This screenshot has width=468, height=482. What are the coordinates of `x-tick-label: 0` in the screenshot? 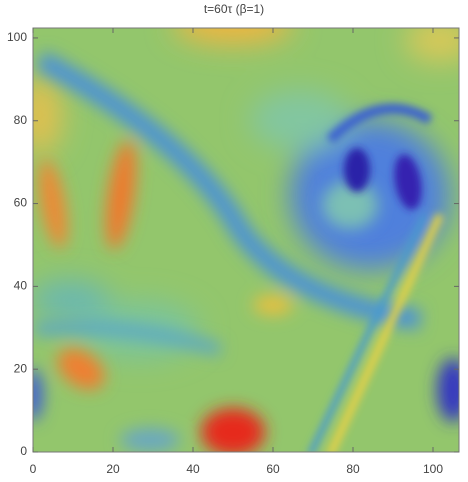 It's located at (33, 469).